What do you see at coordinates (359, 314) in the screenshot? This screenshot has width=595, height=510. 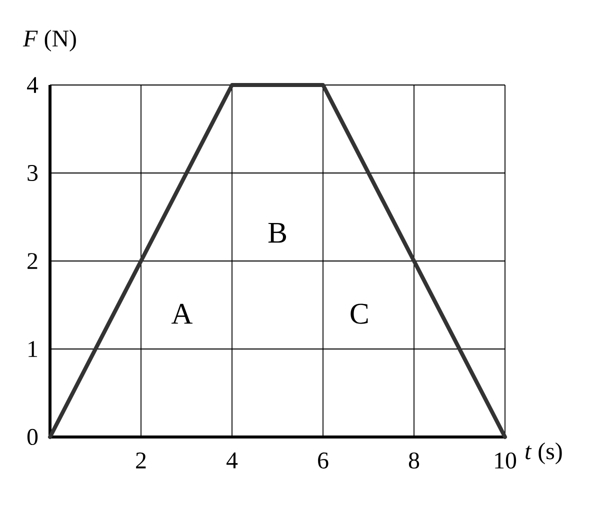 I see `annotation: C` at bounding box center [359, 314].